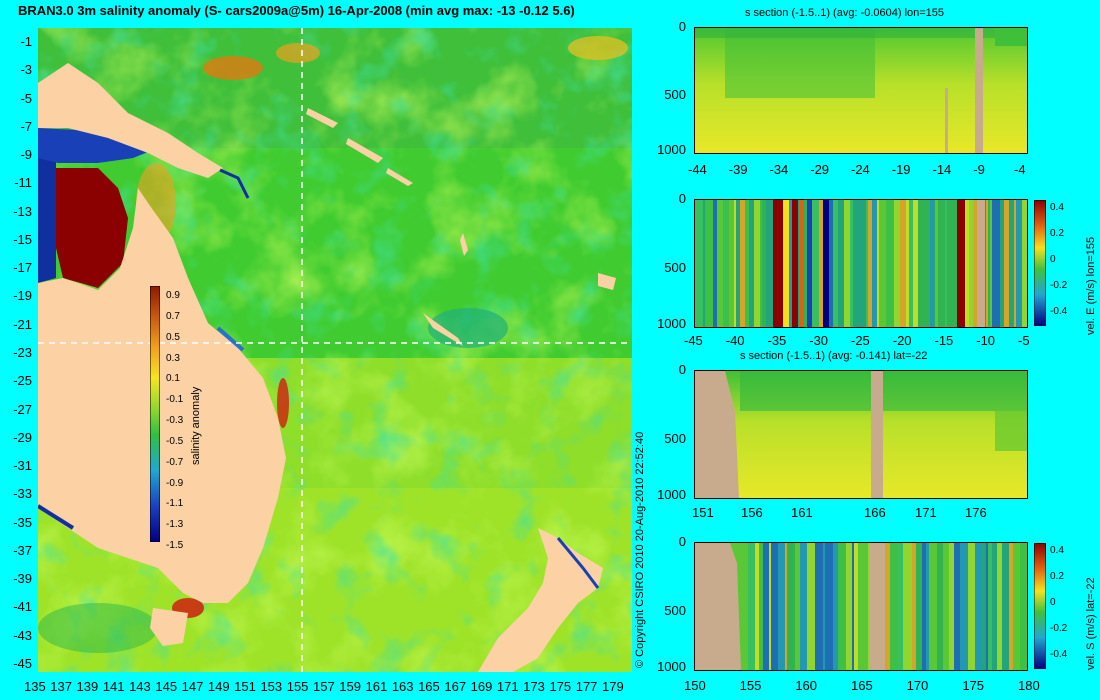 The image size is (1100, 700). Describe the element at coordinates (665, 261) in the screenshot. I see `panel2-y-ticks: 0 500 1000` at that location.